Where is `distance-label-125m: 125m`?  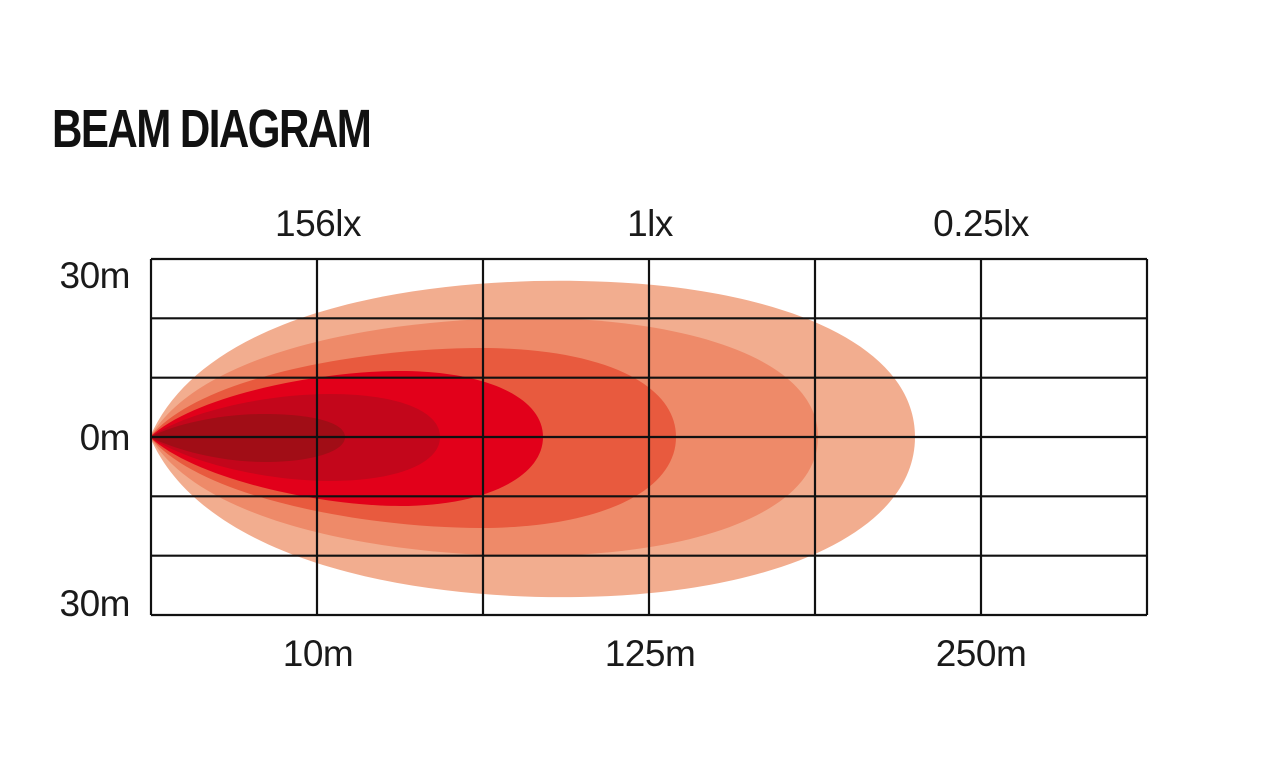 distance-label-125m: 125m is located at coordinates (650, 653).